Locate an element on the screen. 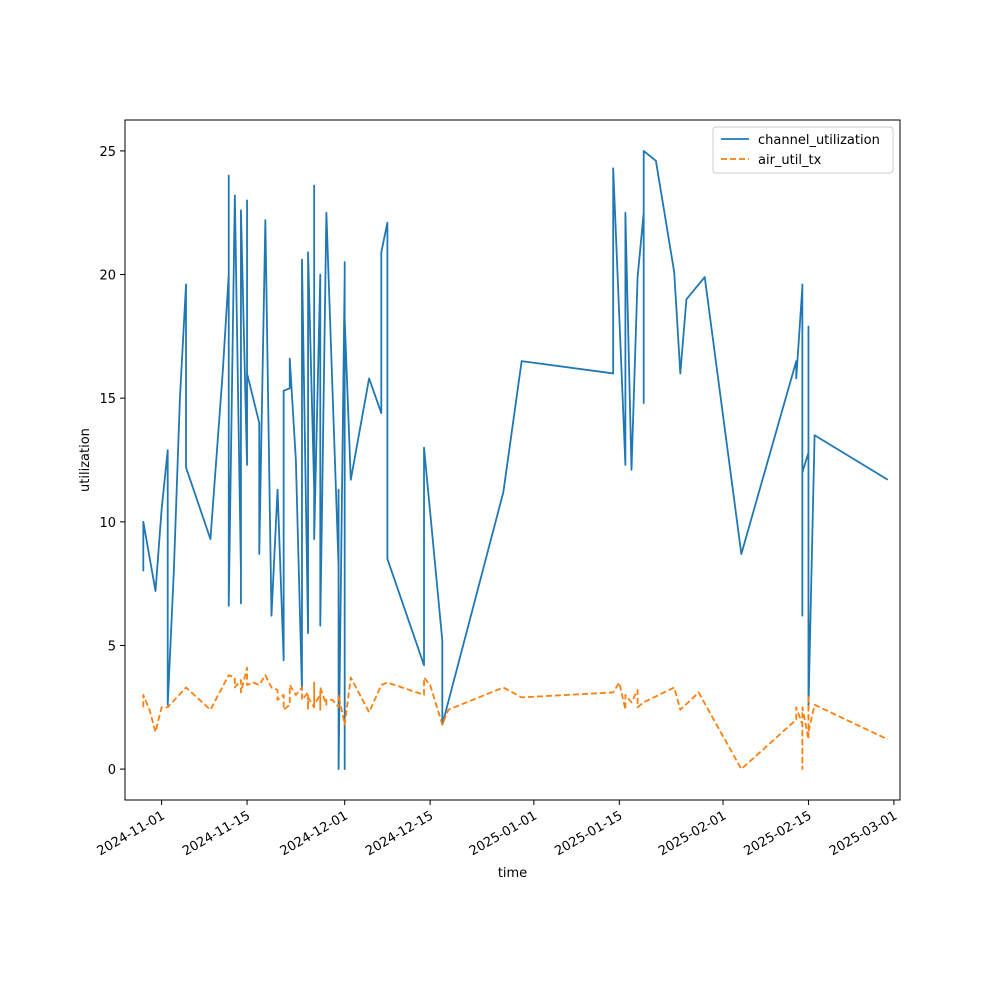  y-tick-label: 25 is located at coordinates (107, 152).